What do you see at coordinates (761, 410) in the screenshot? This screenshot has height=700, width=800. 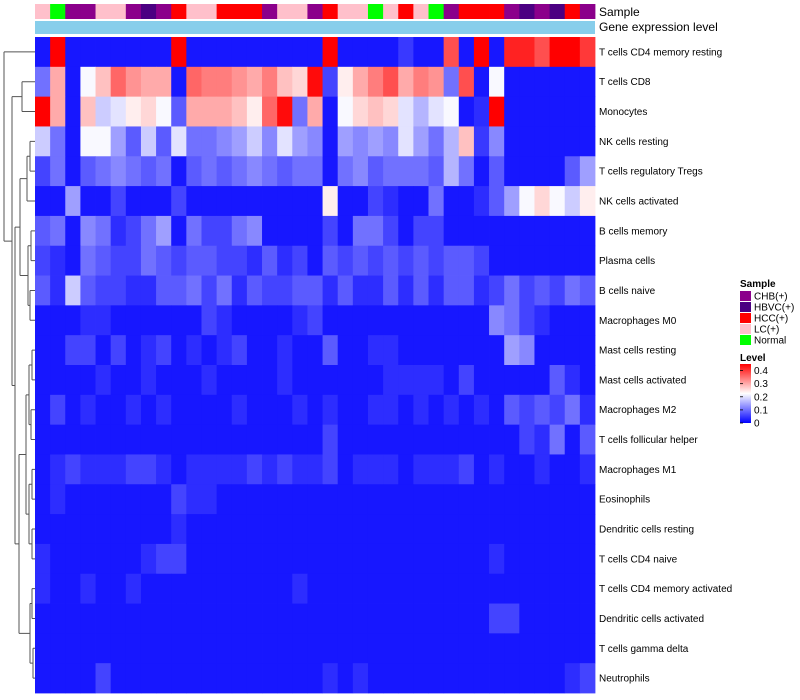 I see `level-tick-label: 0.1` at bounding box center [761, 410].